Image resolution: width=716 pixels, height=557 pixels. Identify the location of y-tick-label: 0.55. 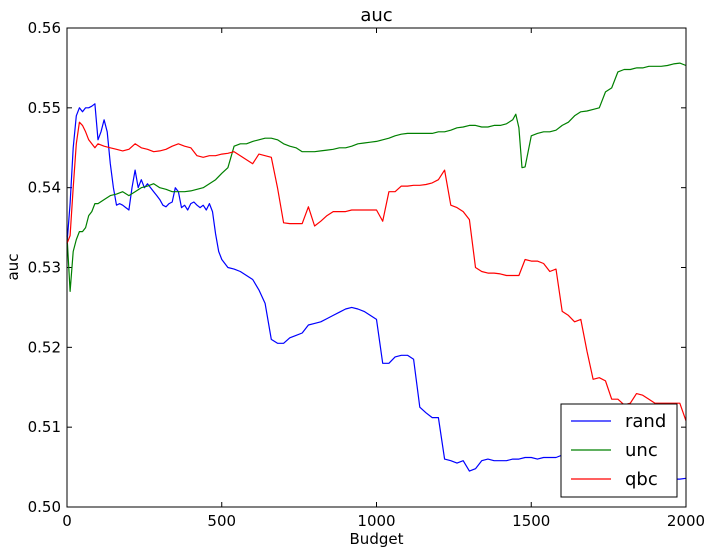
(44, 108).